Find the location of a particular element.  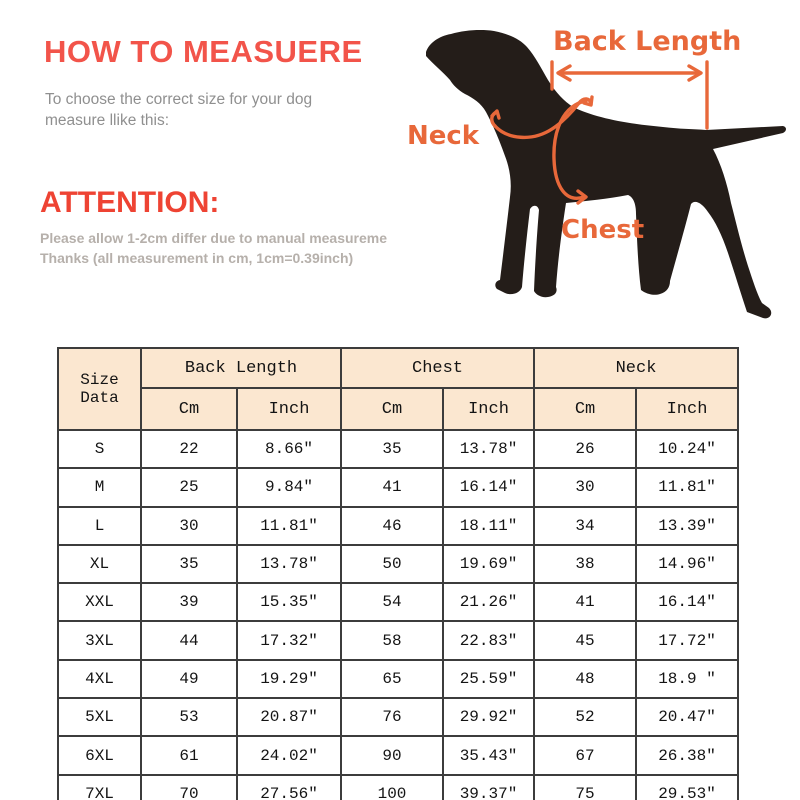

back-length-label: Back Length is located at coordinates (647, 41).